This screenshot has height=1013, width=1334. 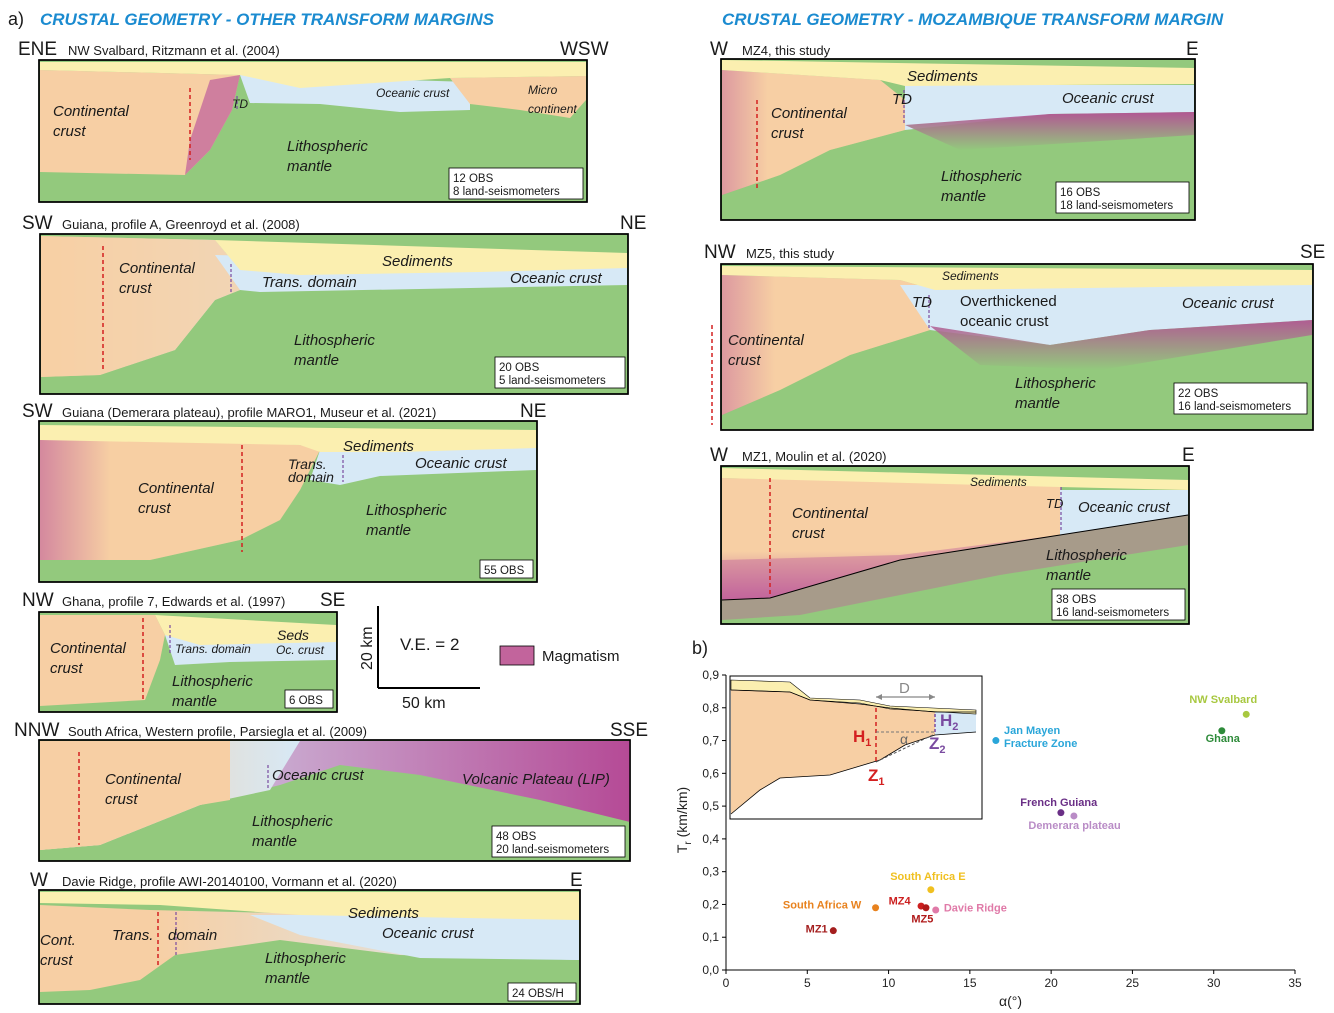 What do you see at coordinates (1295, 983) in the screenshot?
I see `x-tick-label: 35` at bounding box center [1295, 983].